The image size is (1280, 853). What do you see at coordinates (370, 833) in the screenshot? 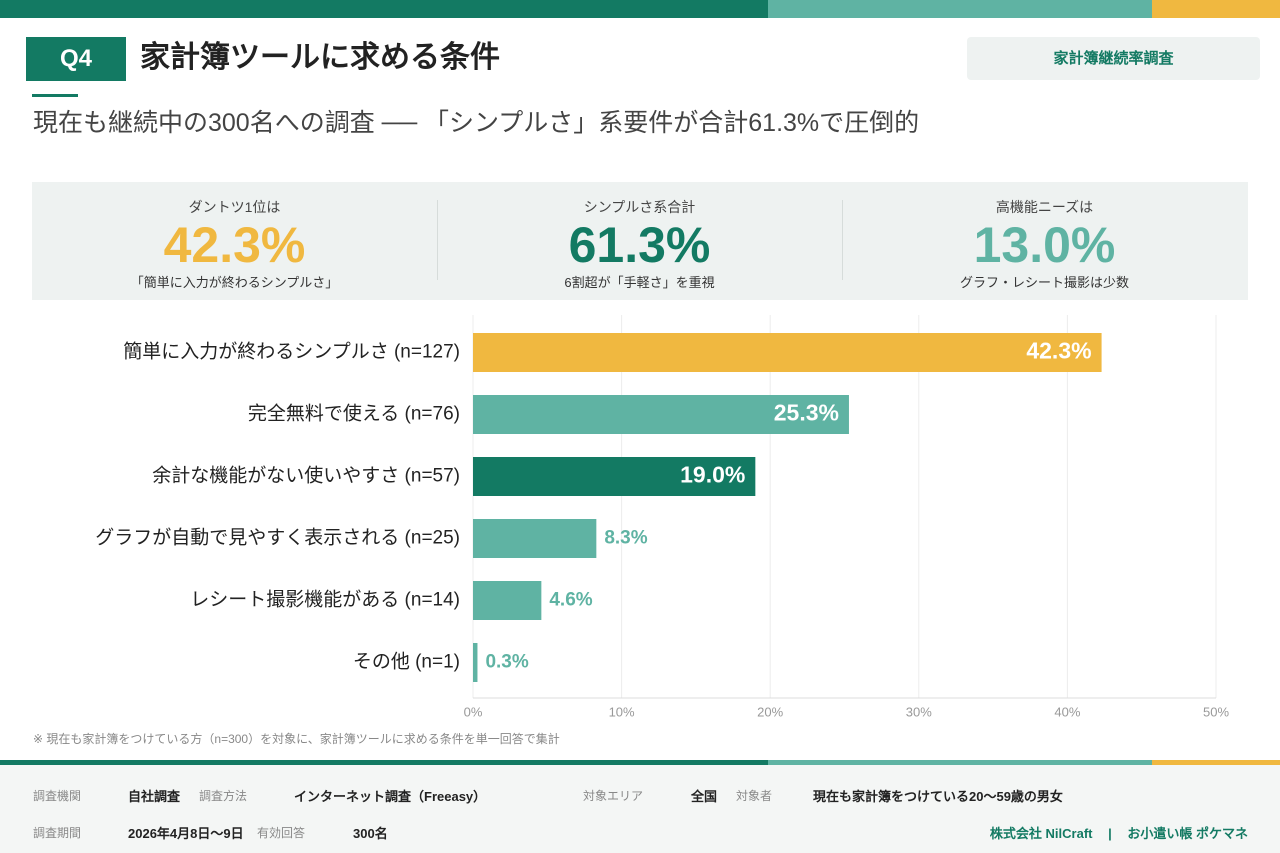
I see `footer-value: 300名` at bounding box center [370, 833].